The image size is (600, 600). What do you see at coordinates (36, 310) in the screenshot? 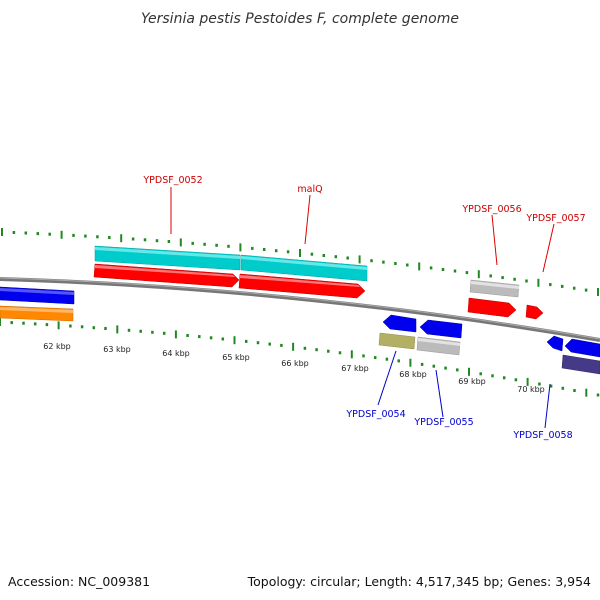
I see `gene-left-reverse-highlight` at bounding box center [36, 310].